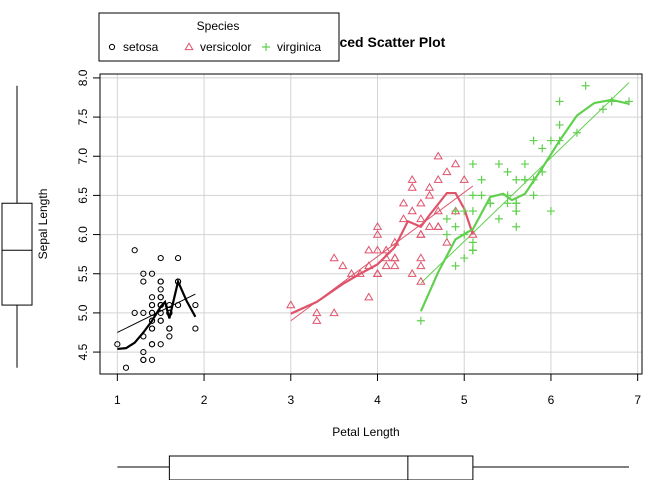 Image resolution: width=672 pixels, height=480 pixels. I want to click on legend-items: setosa versicolor virginica, so click(214, 47).